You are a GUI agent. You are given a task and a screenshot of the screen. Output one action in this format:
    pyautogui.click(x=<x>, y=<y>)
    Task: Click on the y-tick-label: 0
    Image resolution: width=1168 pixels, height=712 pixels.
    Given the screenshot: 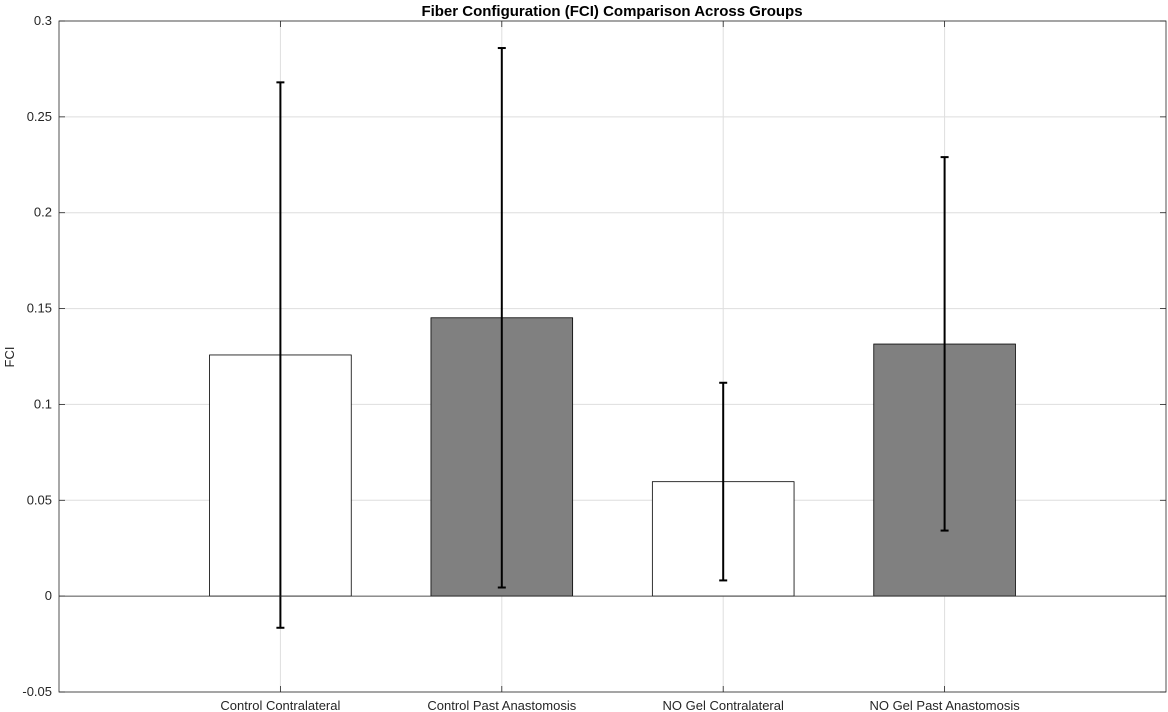 What is the action you would take?
    pyautogui.click(x=48, y=595)
    